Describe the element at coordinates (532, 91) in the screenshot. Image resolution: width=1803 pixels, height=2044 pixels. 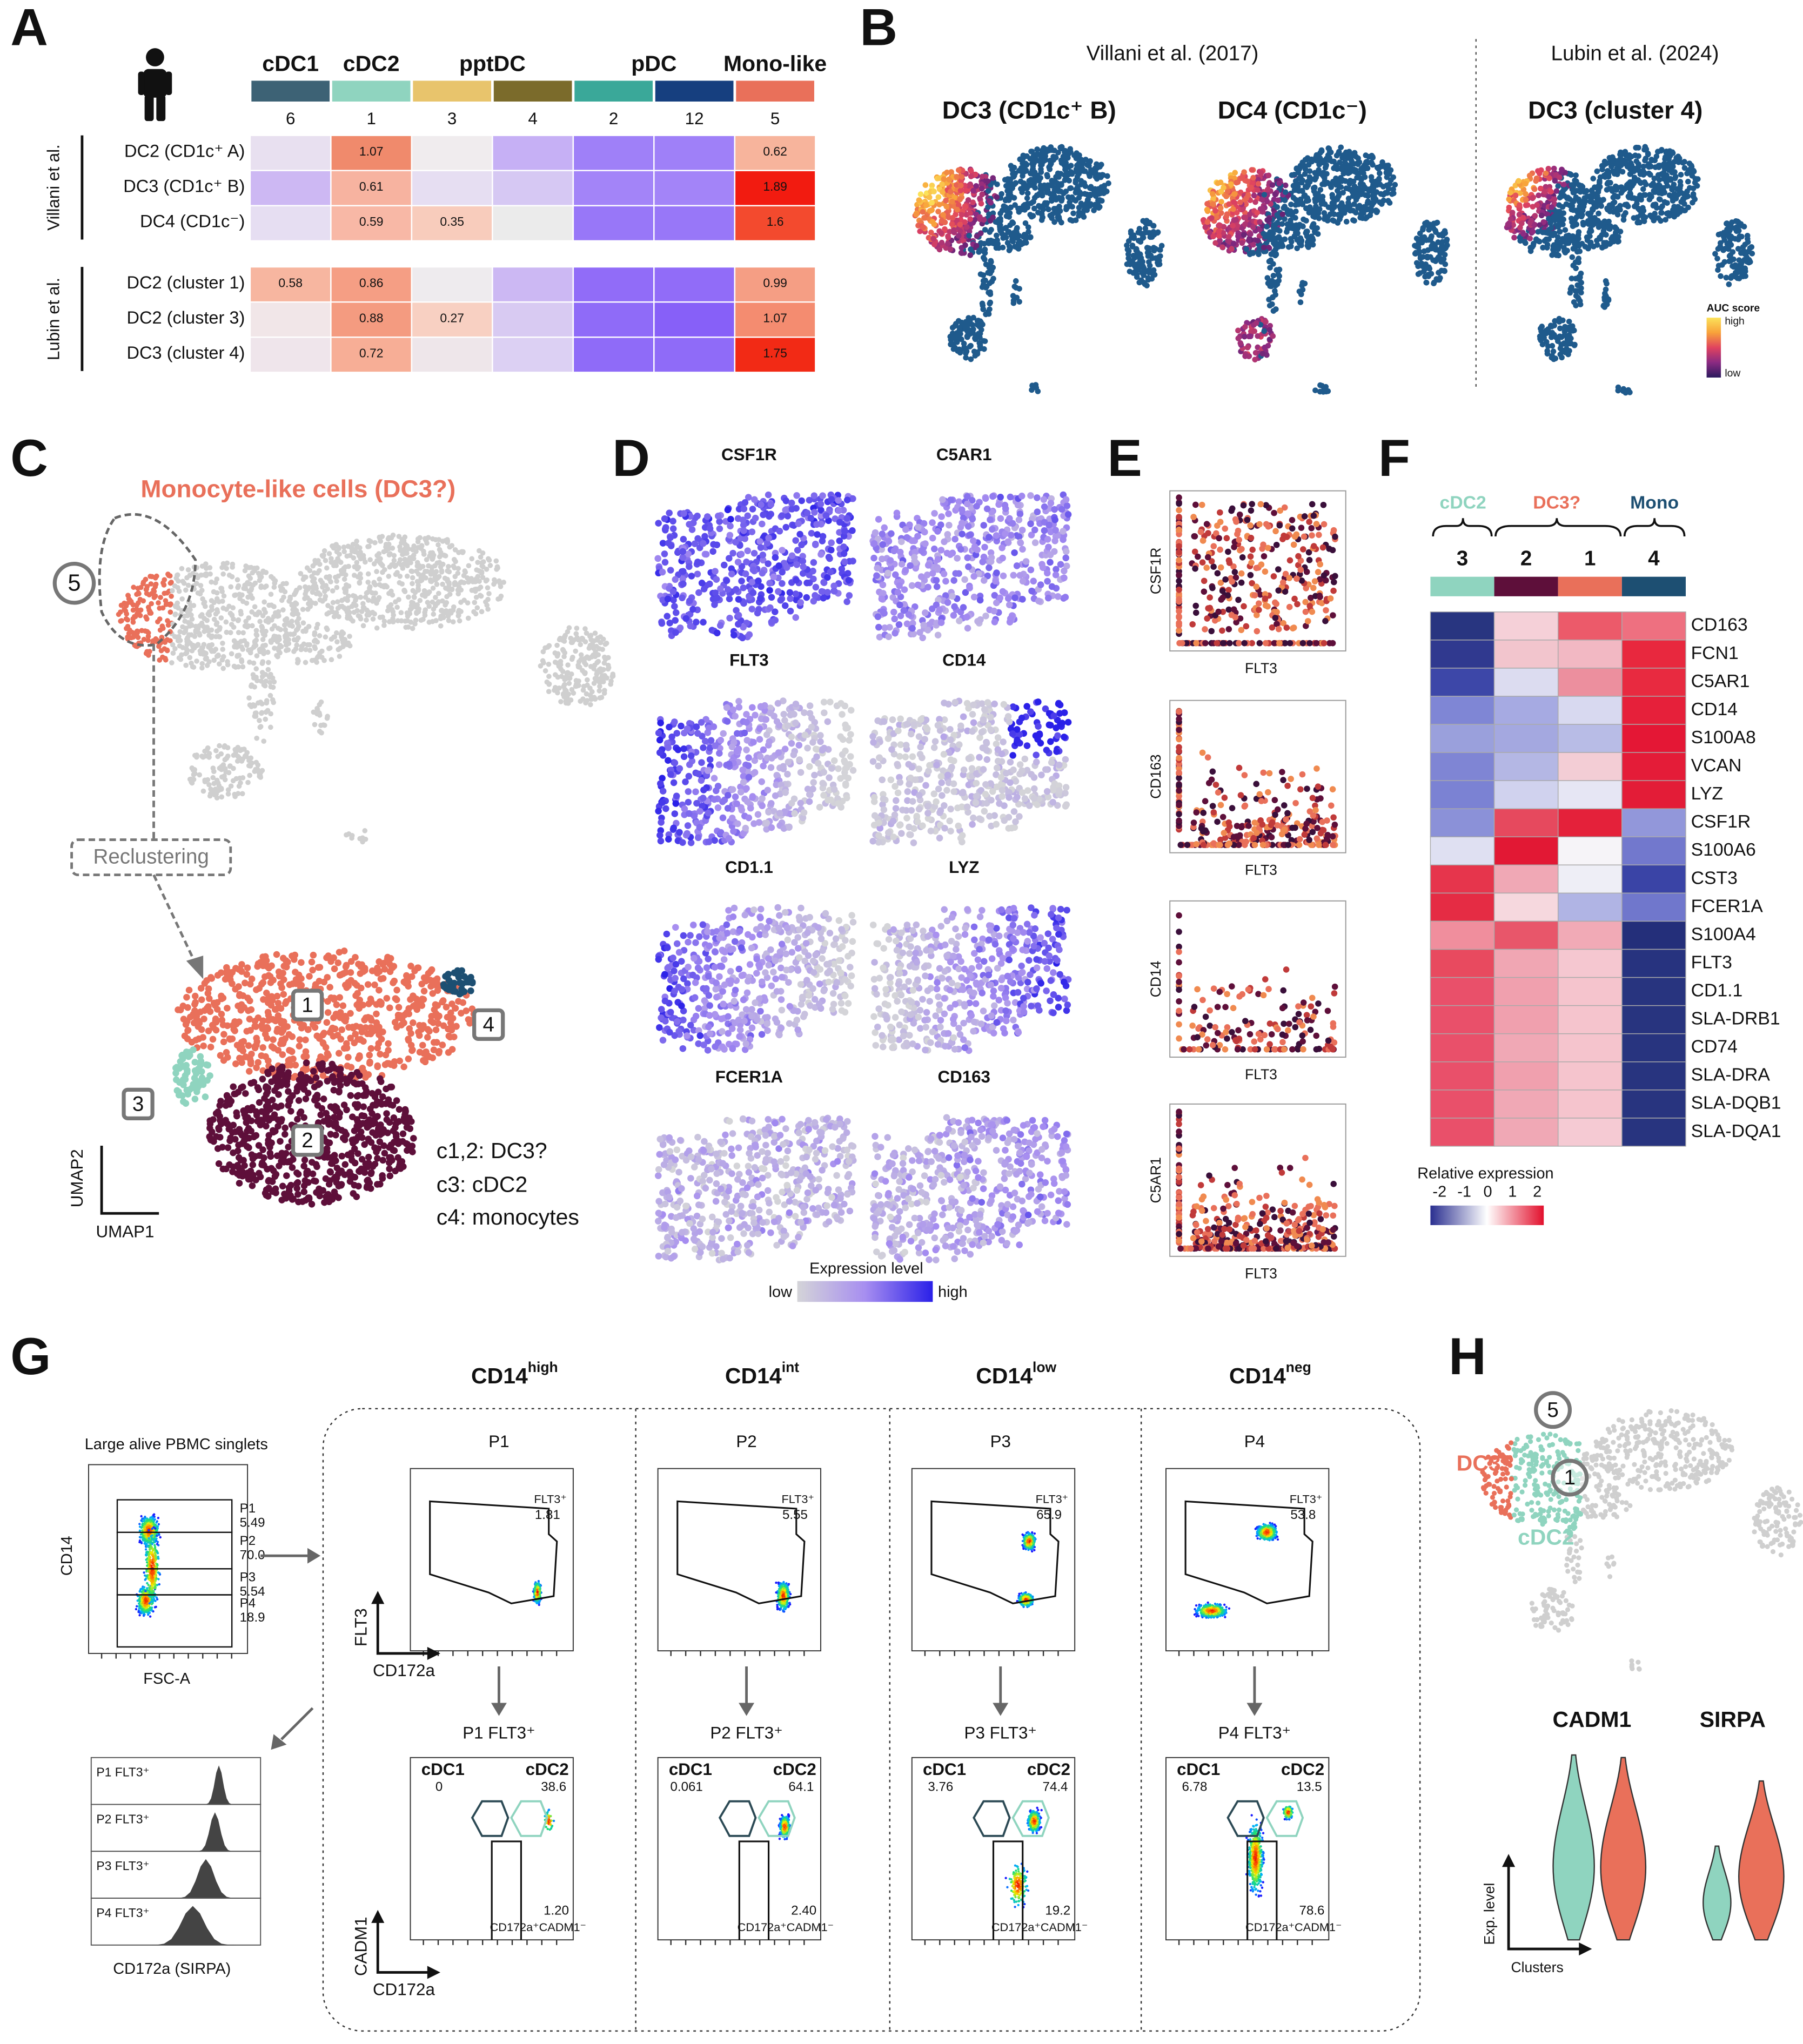
I see `group-bar` at that location.